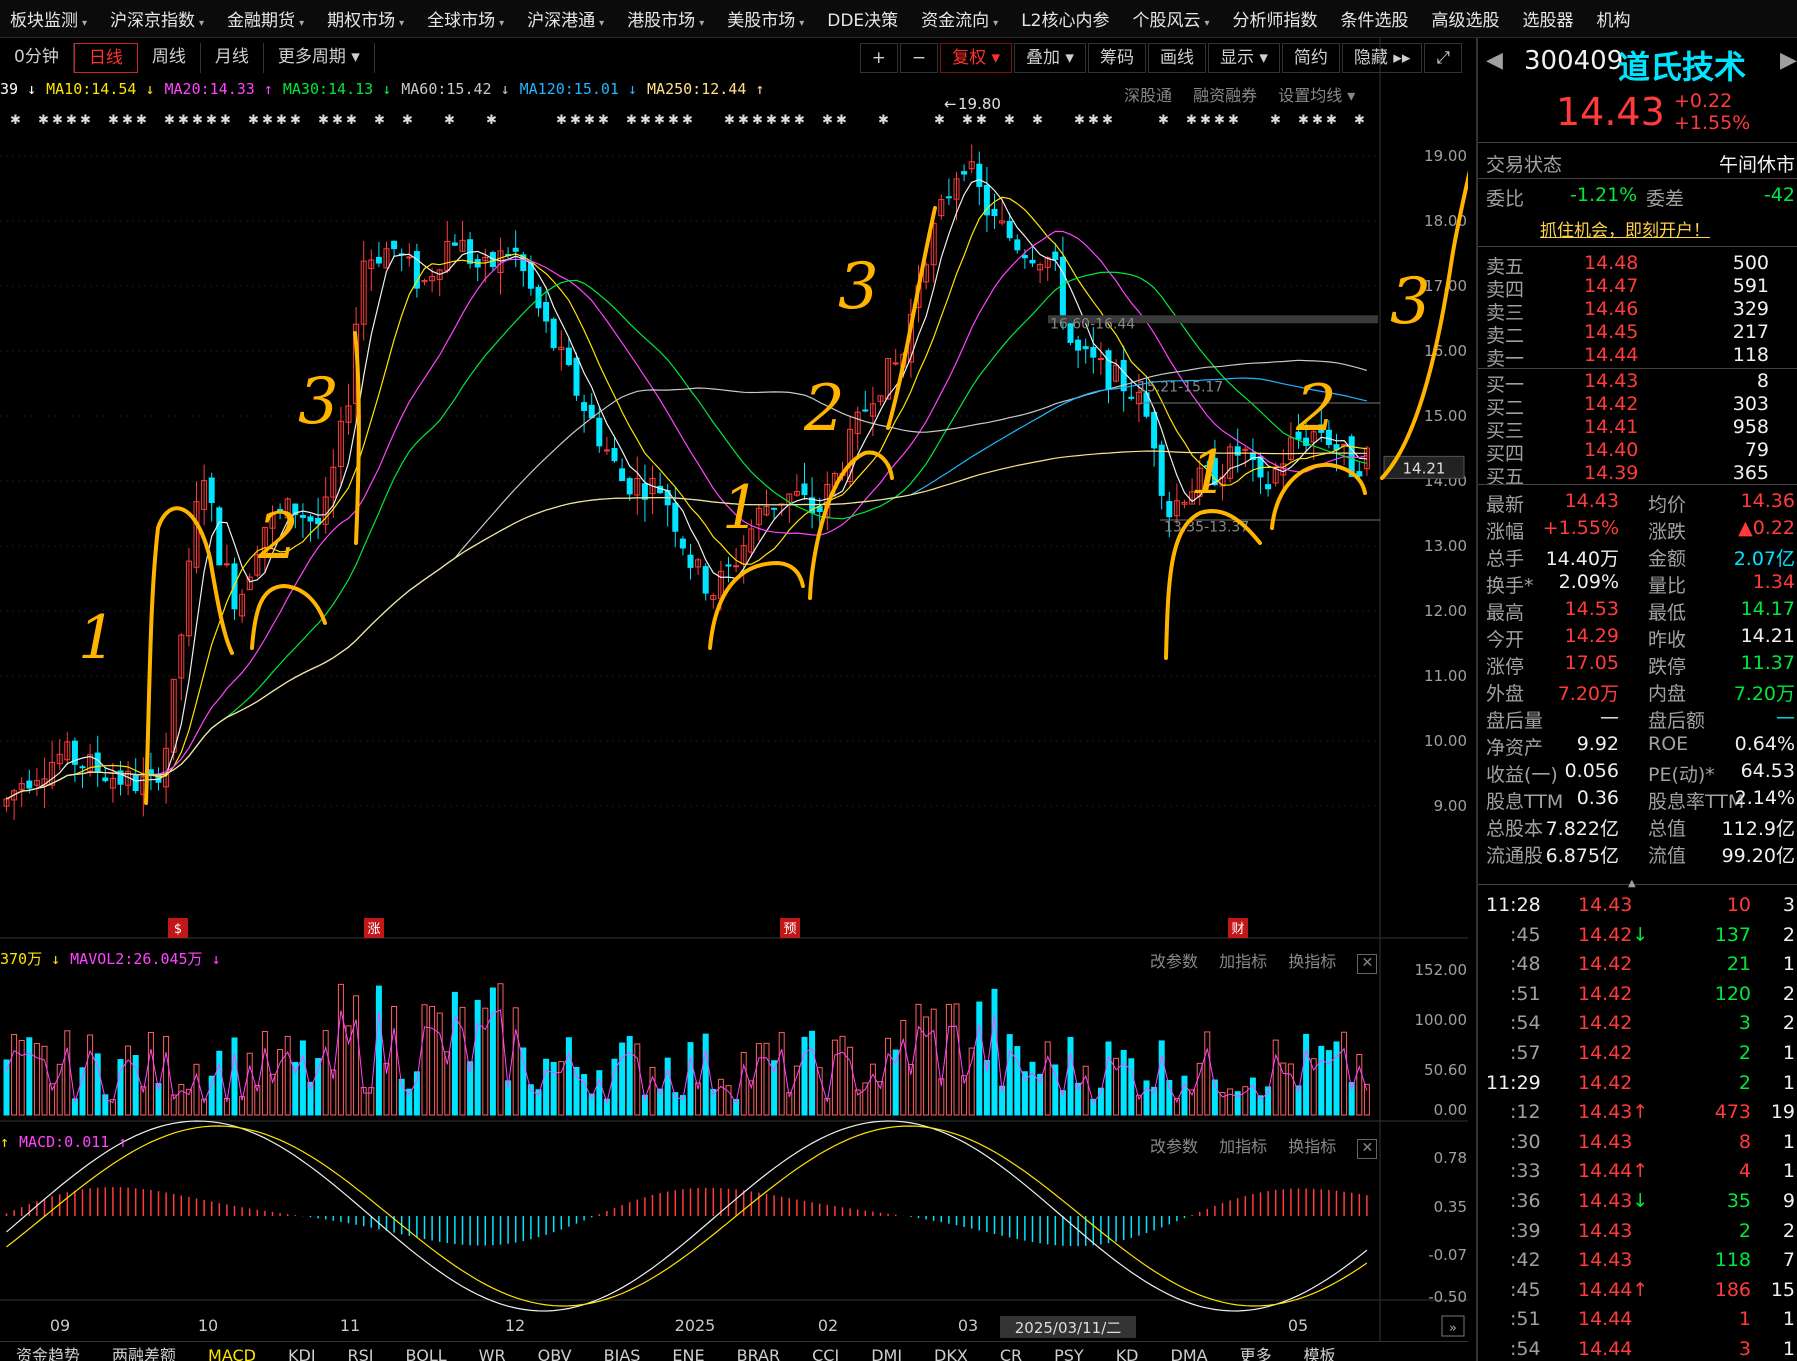 The height and width of the screenshot is (1361, 1797). Describe the element at coordinates (919, 58) in the screenshot. I see `chart-button-1: −` at that location.